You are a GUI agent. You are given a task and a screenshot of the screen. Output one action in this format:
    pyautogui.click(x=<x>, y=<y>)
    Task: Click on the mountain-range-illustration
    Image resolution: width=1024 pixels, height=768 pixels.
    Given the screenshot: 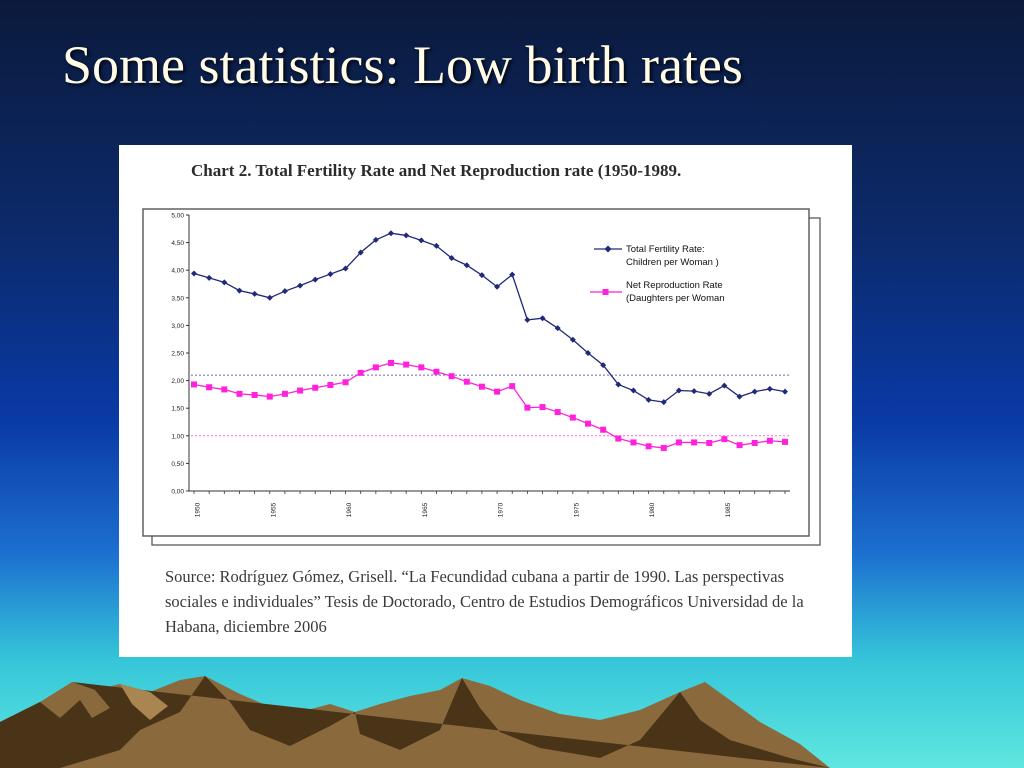 What is the action you would take?
    pyautogui.click(x=415, y=722)
    